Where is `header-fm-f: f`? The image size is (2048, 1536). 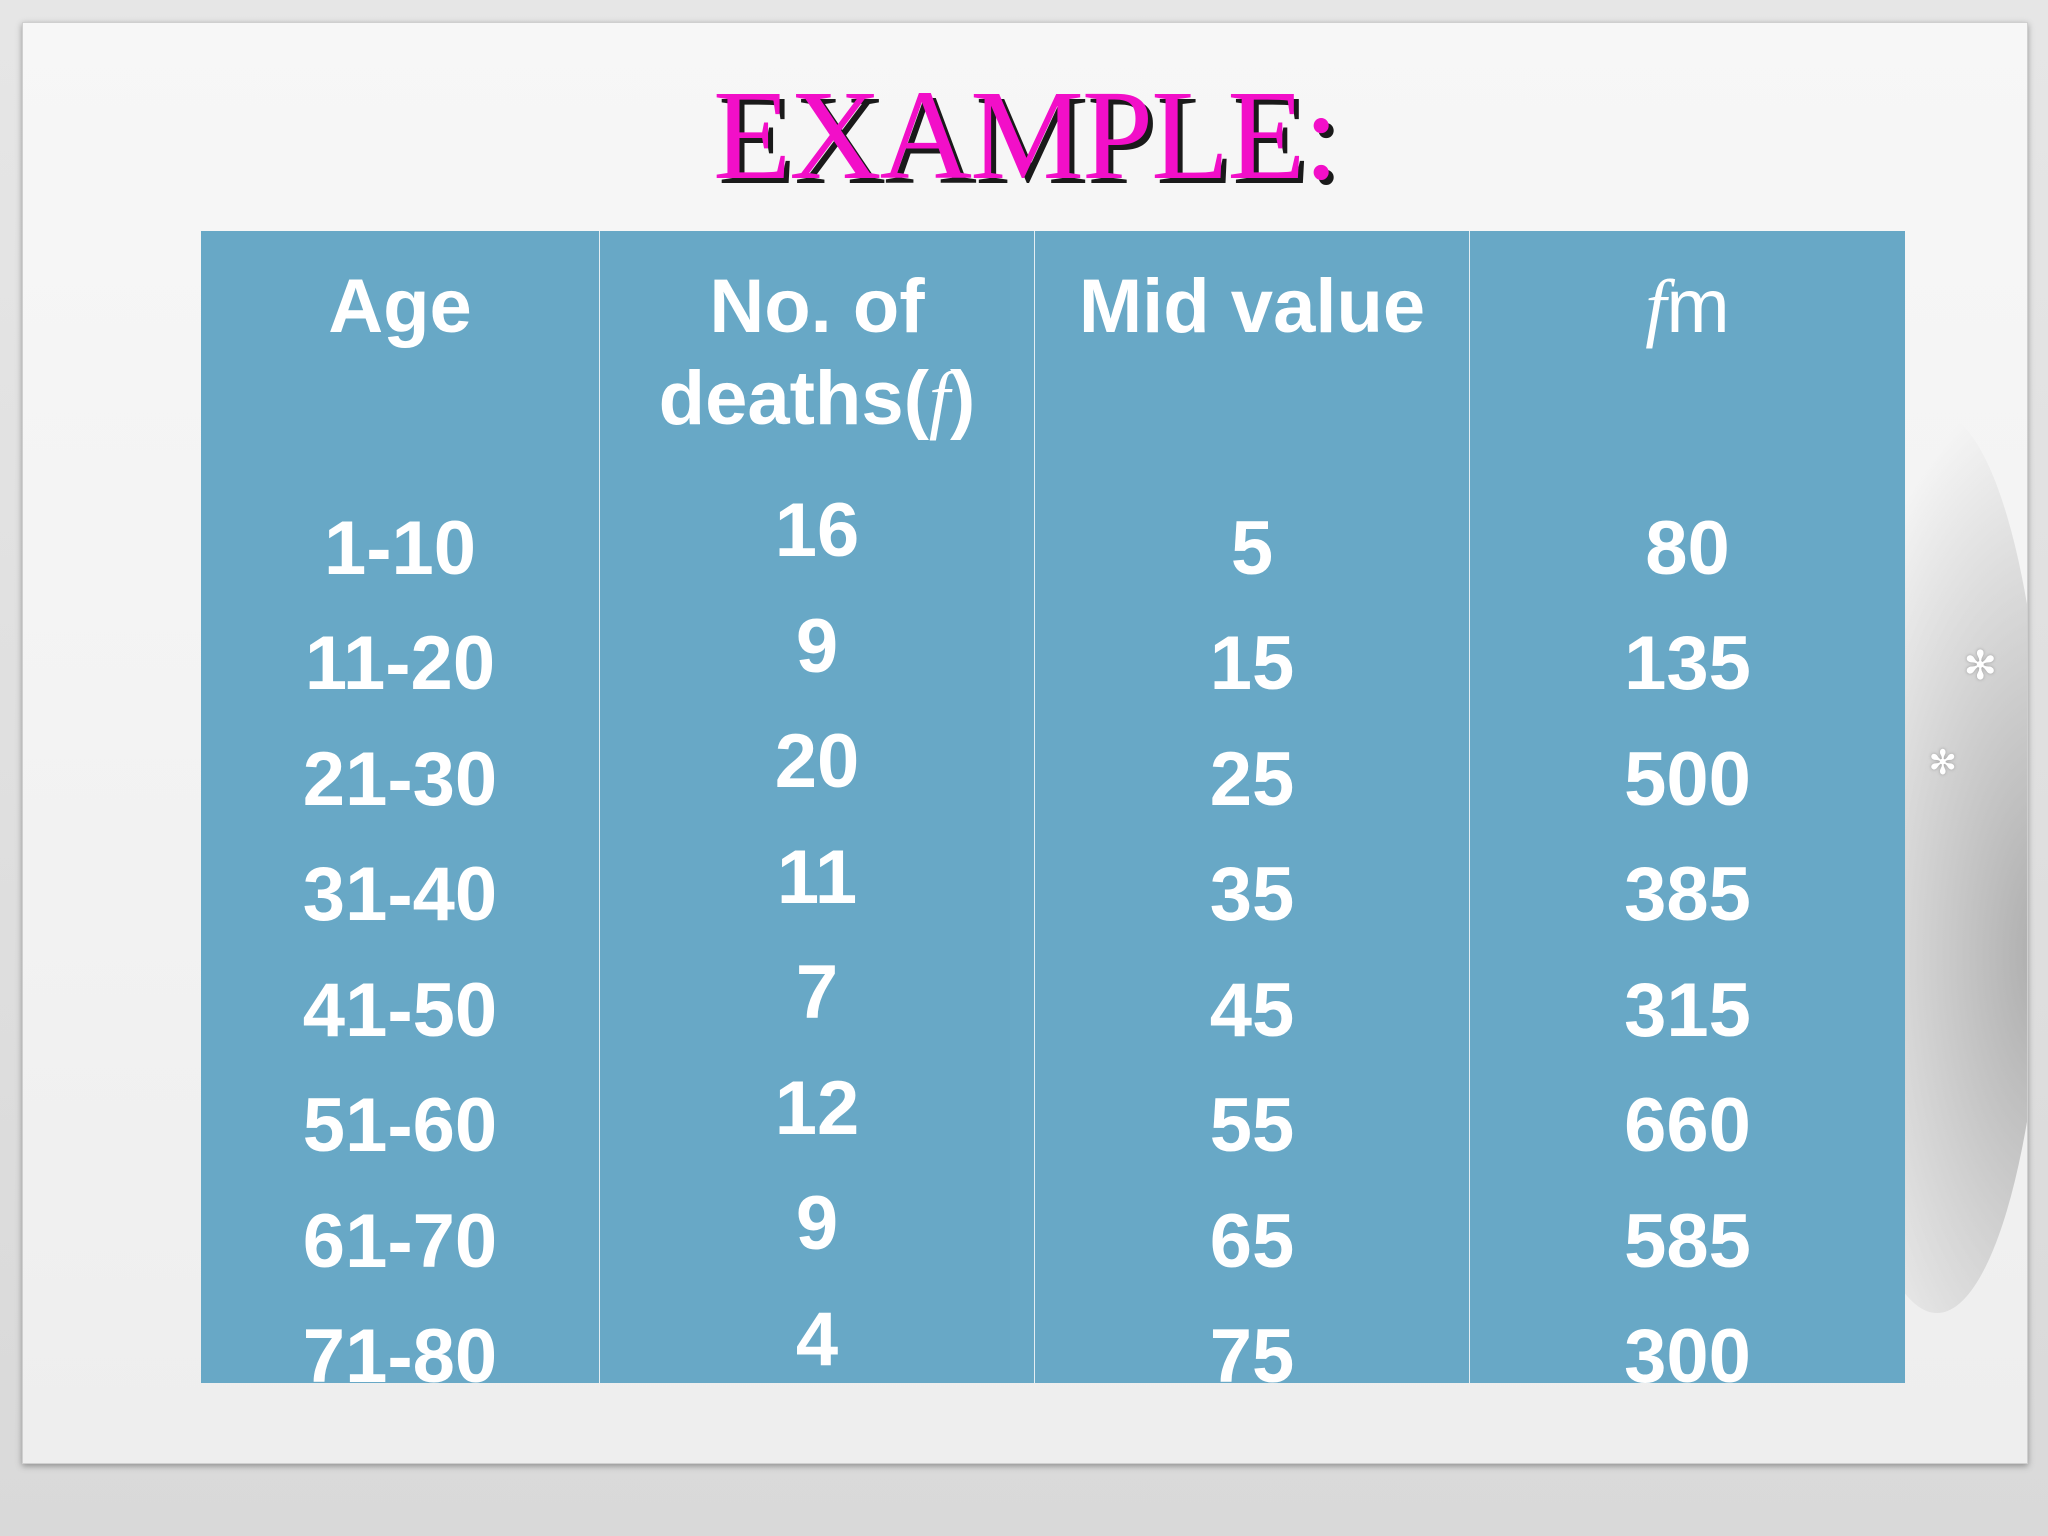 header-fm-f: f is located at coordinates (1656, 307).